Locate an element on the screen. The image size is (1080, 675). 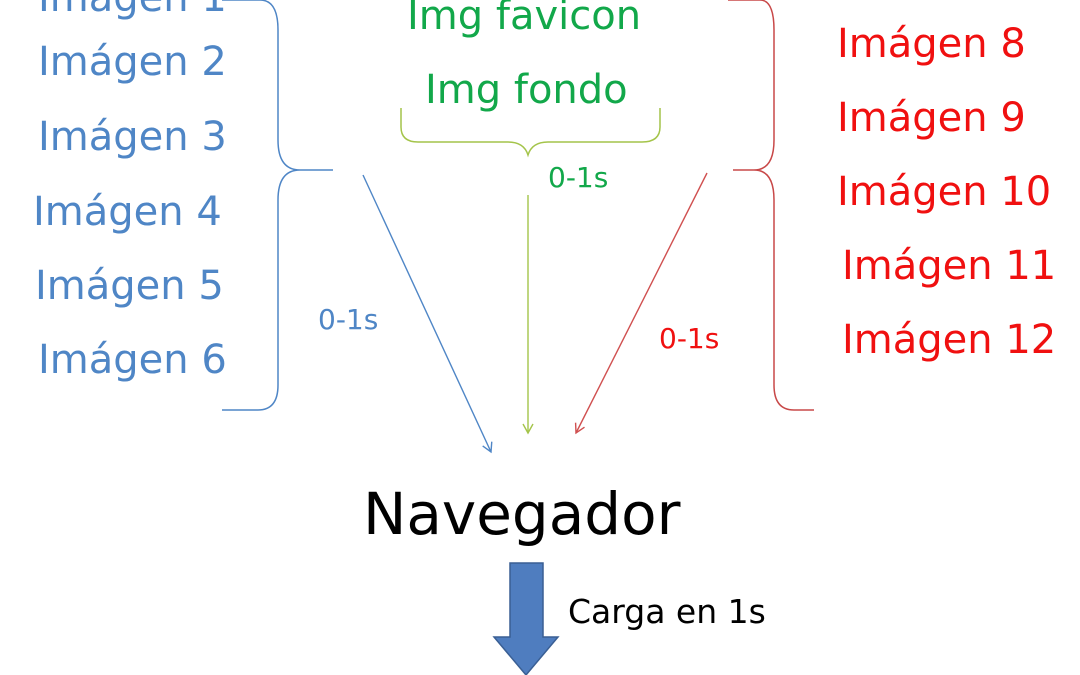
load-time-label: Carga en 1s is located at coordinates (667, 611).